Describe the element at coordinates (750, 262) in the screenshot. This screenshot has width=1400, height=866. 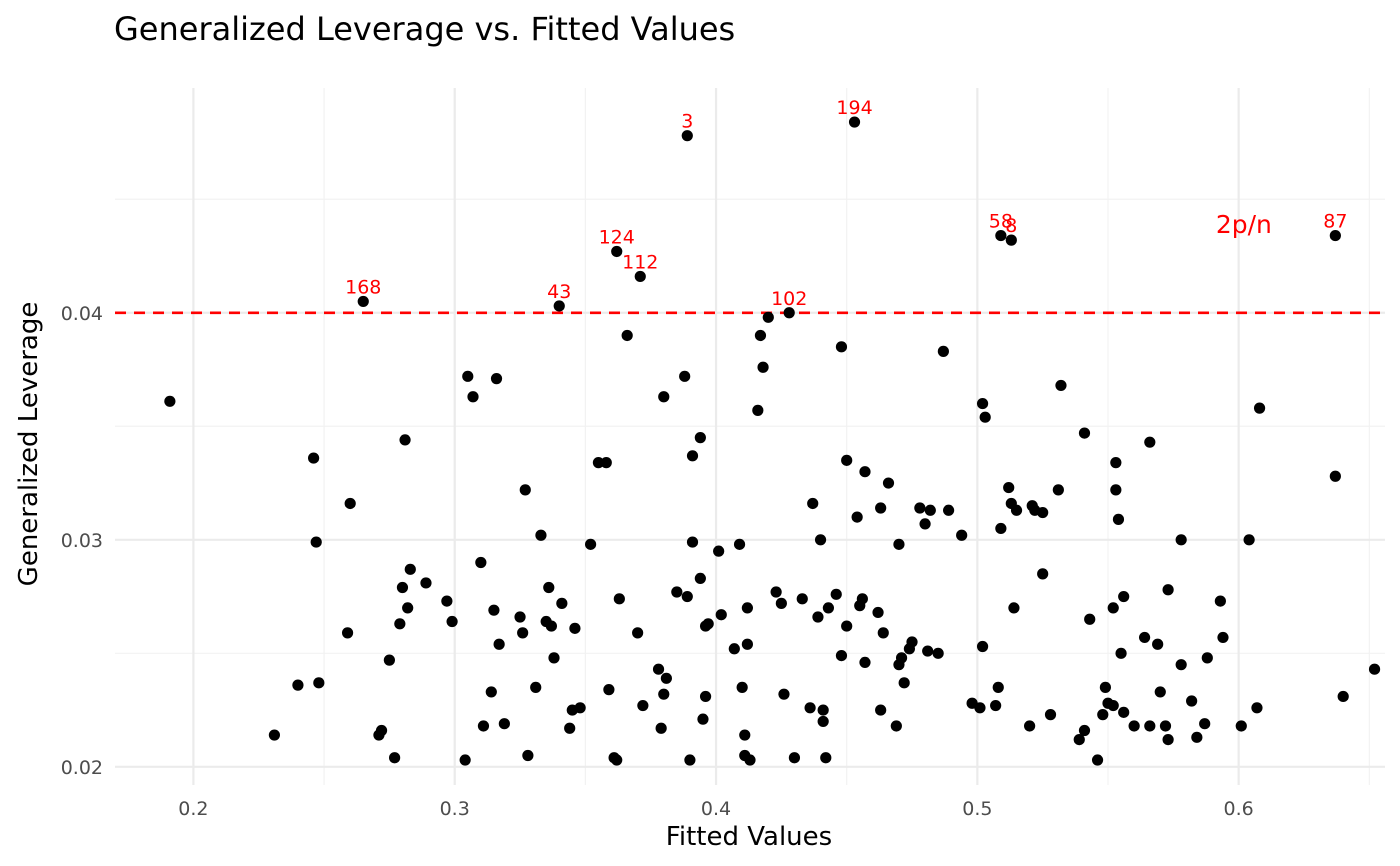
I see `reference-line-layer: 2p/n` at that location.